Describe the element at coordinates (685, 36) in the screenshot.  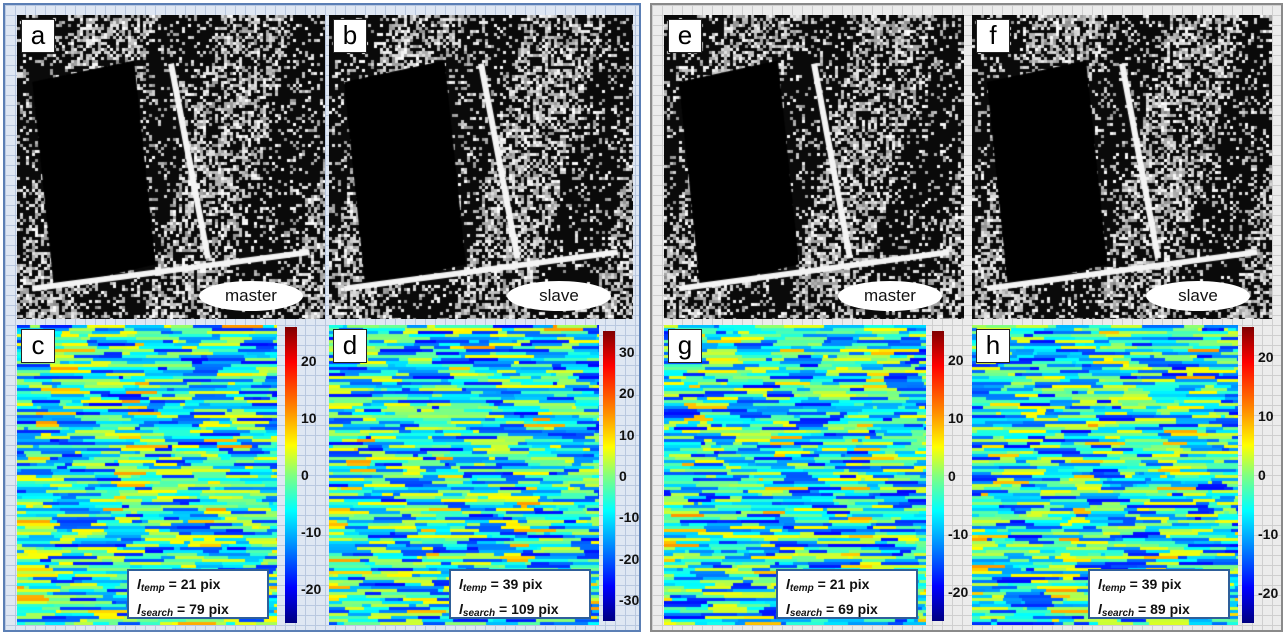
I see `panel-letter: e` at that location.